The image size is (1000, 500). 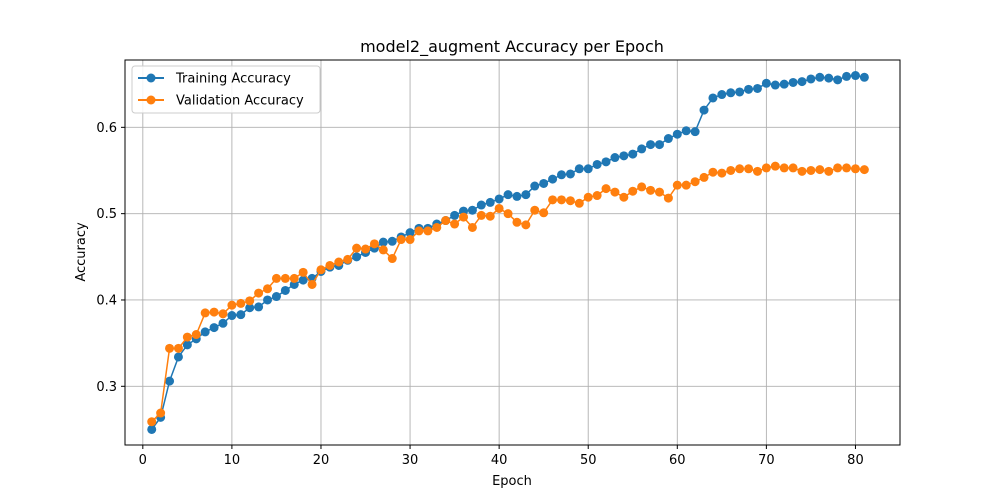 I want to click on legend-marker-training, so click(x=151, y=78).